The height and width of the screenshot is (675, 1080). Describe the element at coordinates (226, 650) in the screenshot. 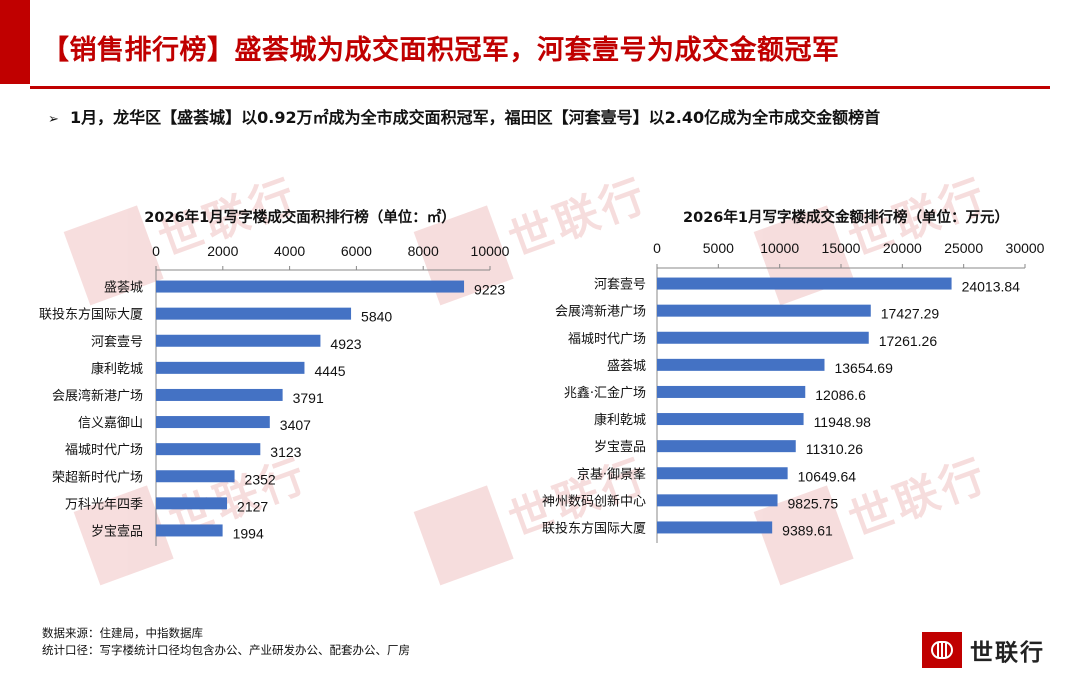

I see `statistic-scope-note: 统计口径：写字楼统计口径均包含办公、产业研发办公、配套办公、厂房` at that location.